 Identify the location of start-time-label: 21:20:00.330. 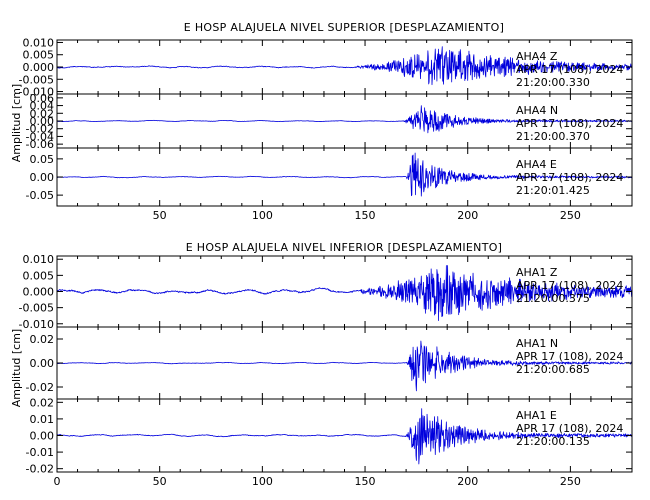
(553, 82).